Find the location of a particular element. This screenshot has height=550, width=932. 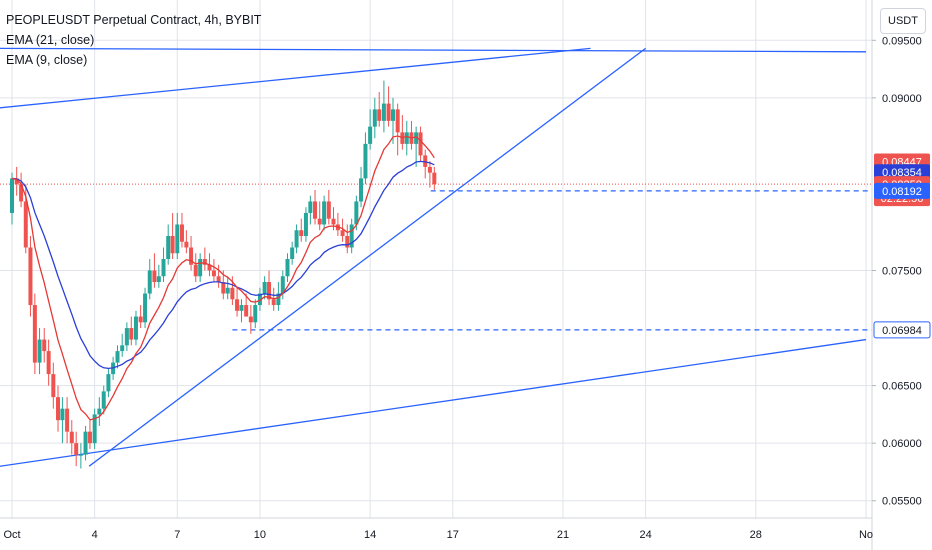

x-tick-label: 17 is located at coordinates (453, 535).